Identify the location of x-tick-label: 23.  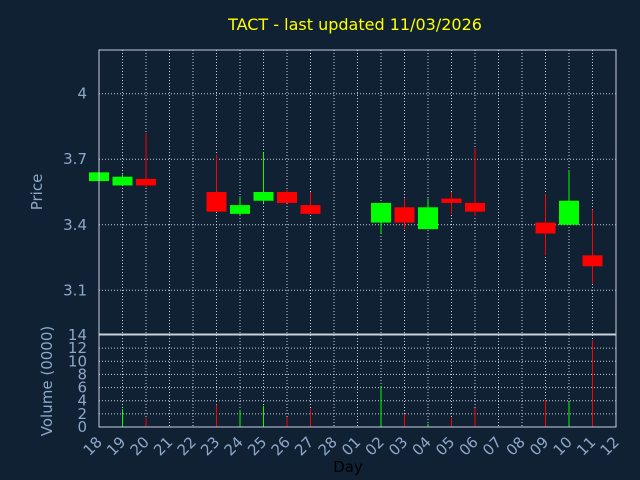
(210, 446).